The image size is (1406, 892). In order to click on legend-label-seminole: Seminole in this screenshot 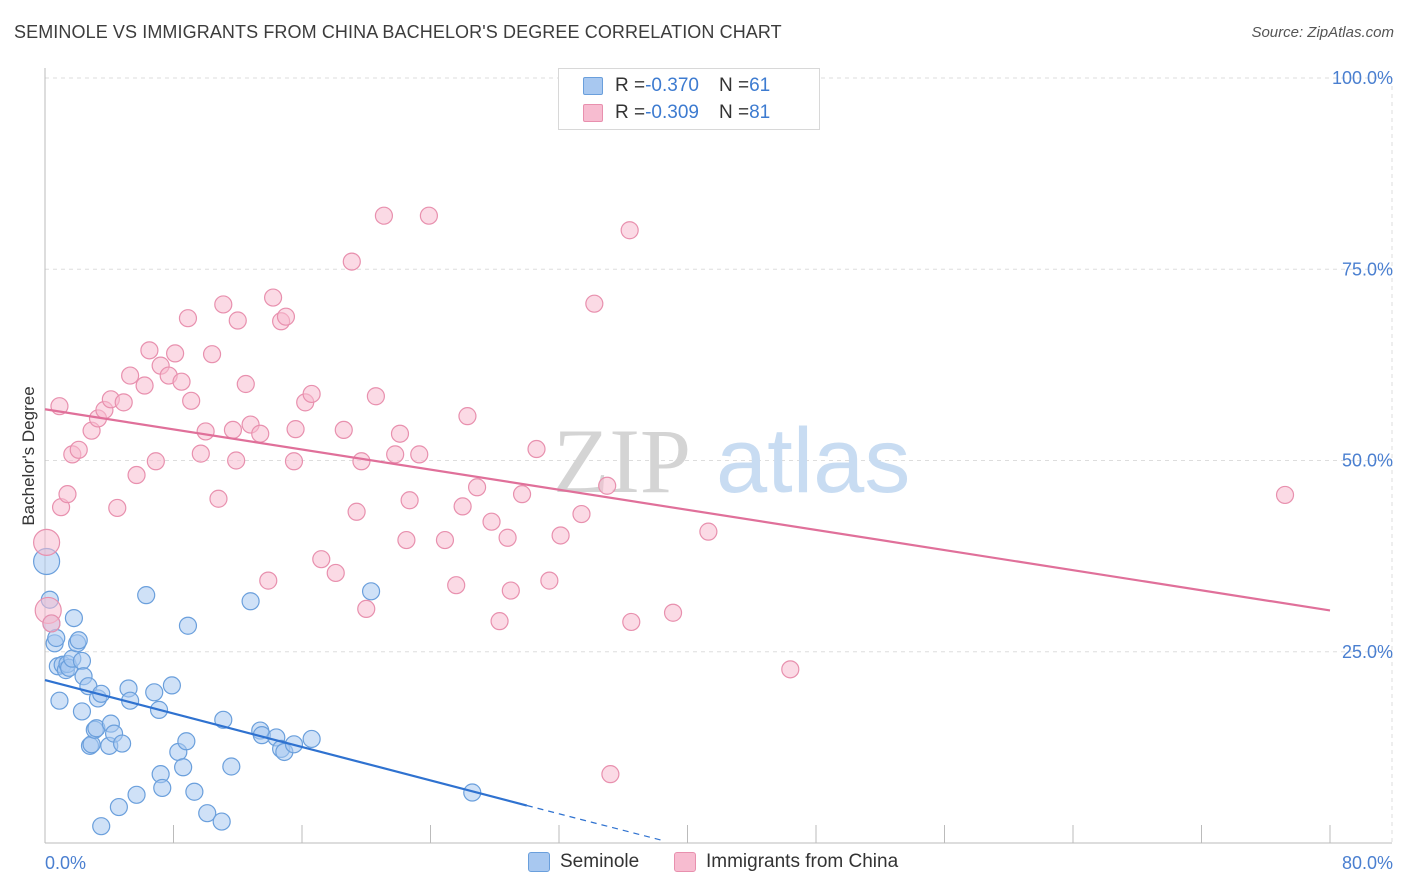, I will do `click(599, 862)`.